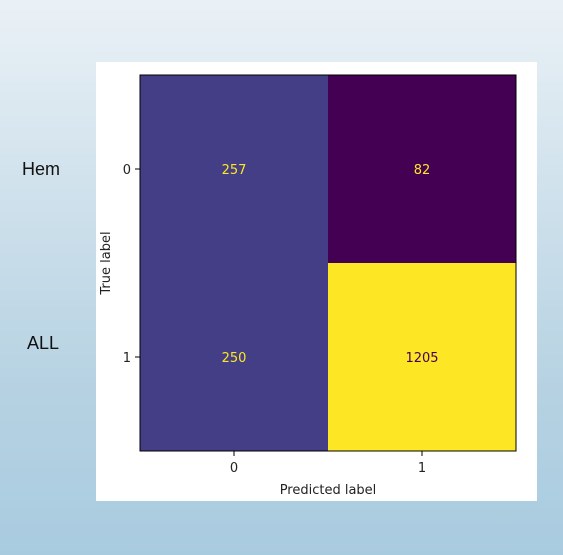 The image size is (563, 555). I want to click on x-axis-label: Predicted label, so click(328, 490).